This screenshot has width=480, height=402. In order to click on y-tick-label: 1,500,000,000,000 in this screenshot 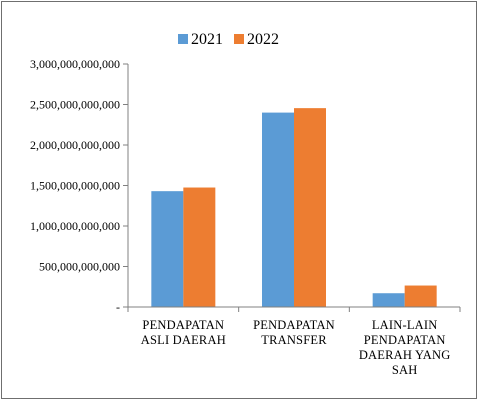, I will do `click(75, 186)`.